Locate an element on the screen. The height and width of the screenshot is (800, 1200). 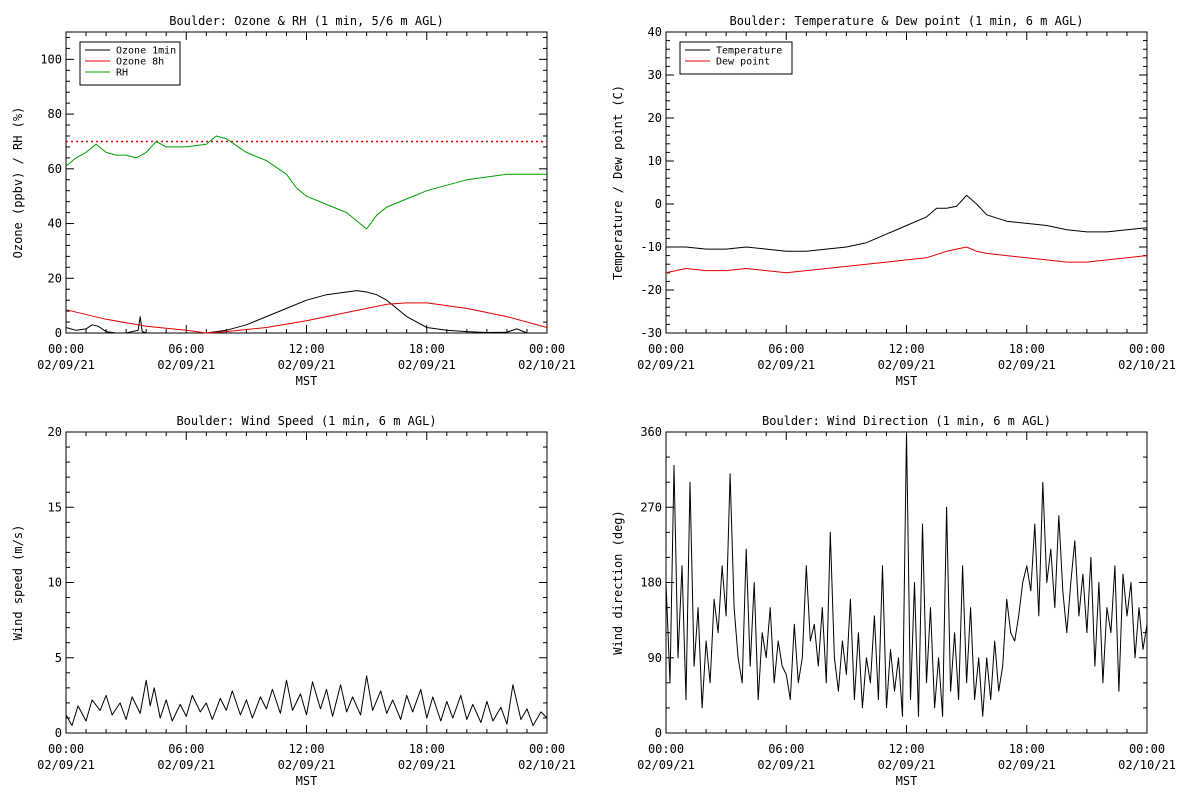
legend-label: Ozone 1min is located at coordinates (146, 51).